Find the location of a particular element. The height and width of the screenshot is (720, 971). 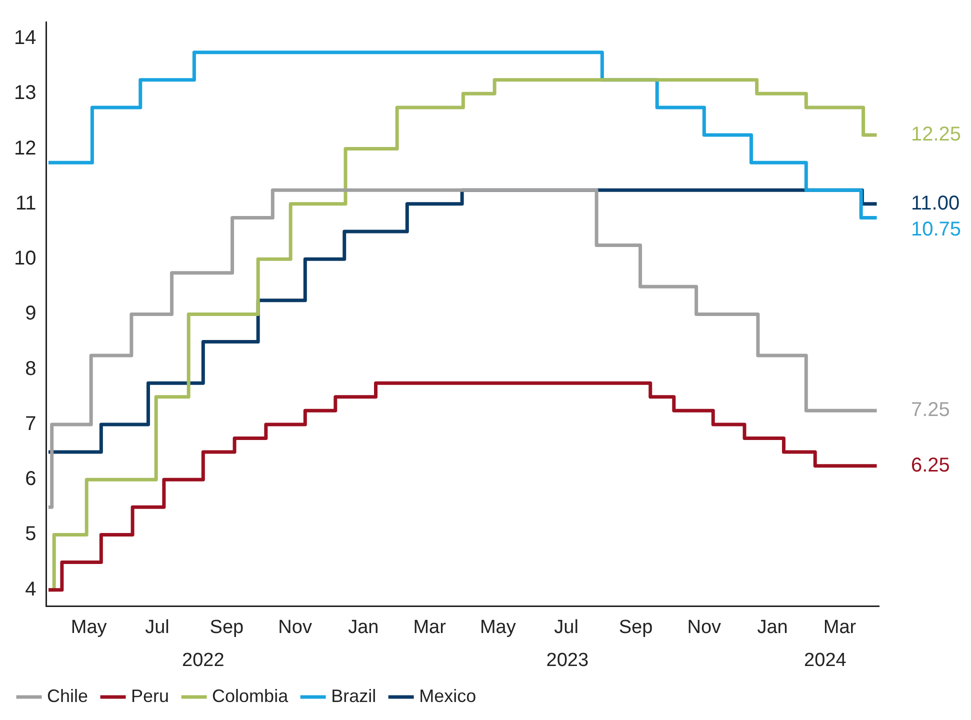

legend-label: Peru is located at coordinates (150, 696).